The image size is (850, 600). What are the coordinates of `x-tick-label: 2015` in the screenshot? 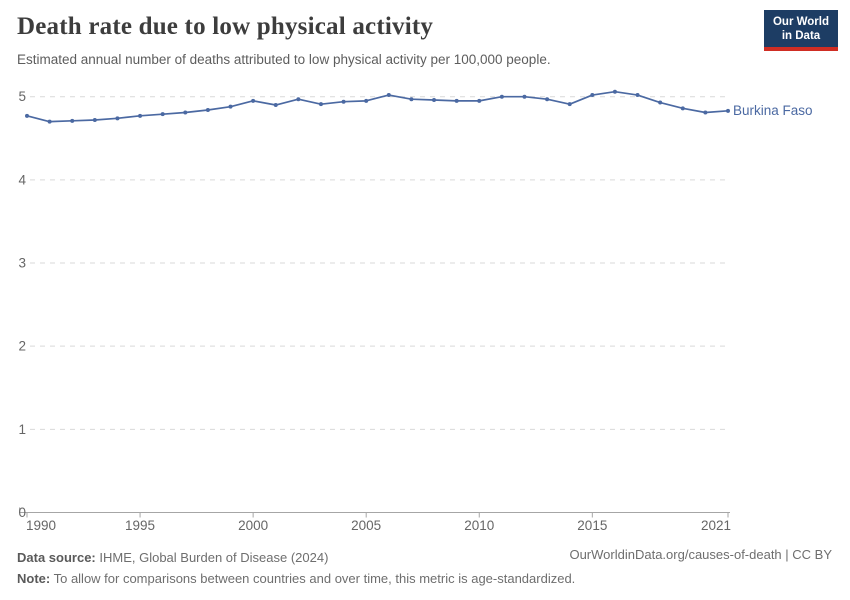 It's located at (592, 525).